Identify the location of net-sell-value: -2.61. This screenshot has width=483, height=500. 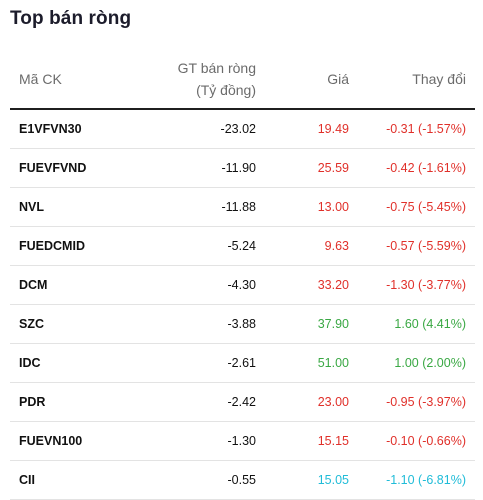
(203, 363).